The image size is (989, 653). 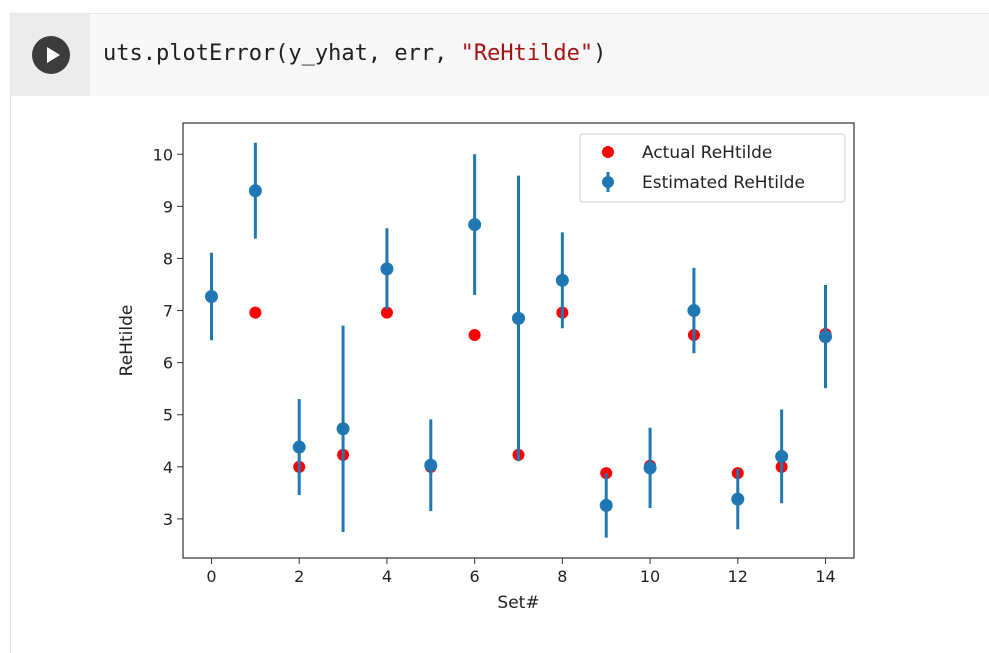 I want to click on y-tick-label: 8, so click(x=168, y=258).